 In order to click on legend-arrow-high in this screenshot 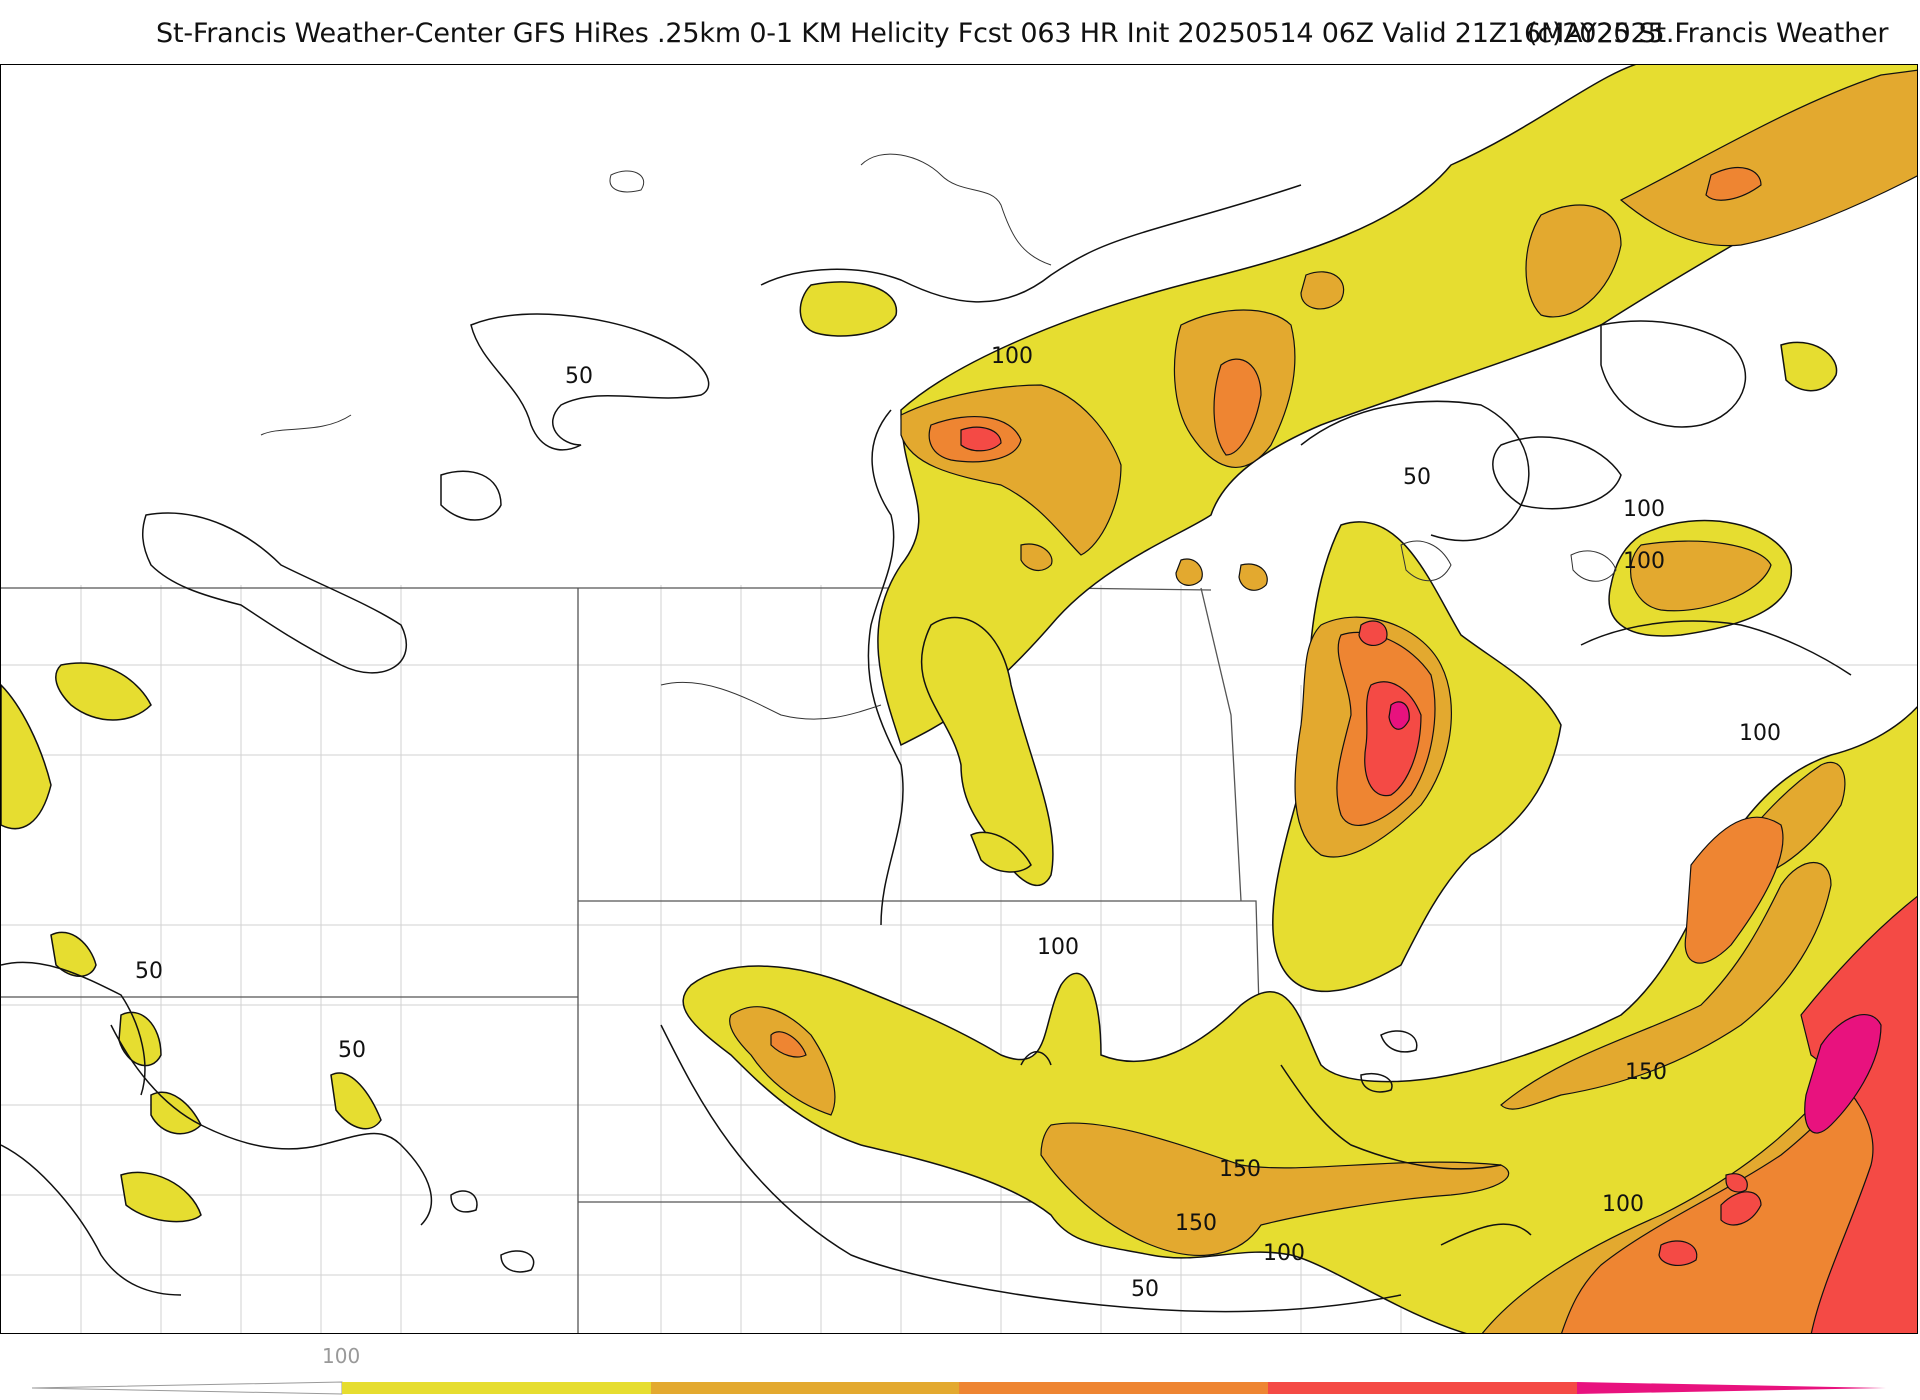, I will do `click(1731, 1388)`.